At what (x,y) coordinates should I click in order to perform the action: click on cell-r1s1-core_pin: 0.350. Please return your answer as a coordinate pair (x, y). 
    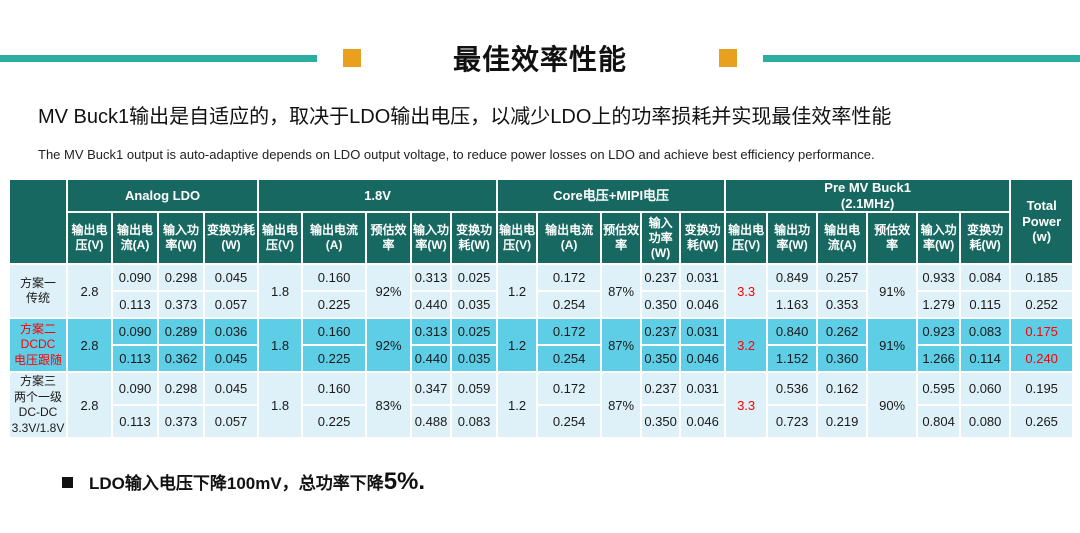
    Looking at the image, I should click on (661, 359).